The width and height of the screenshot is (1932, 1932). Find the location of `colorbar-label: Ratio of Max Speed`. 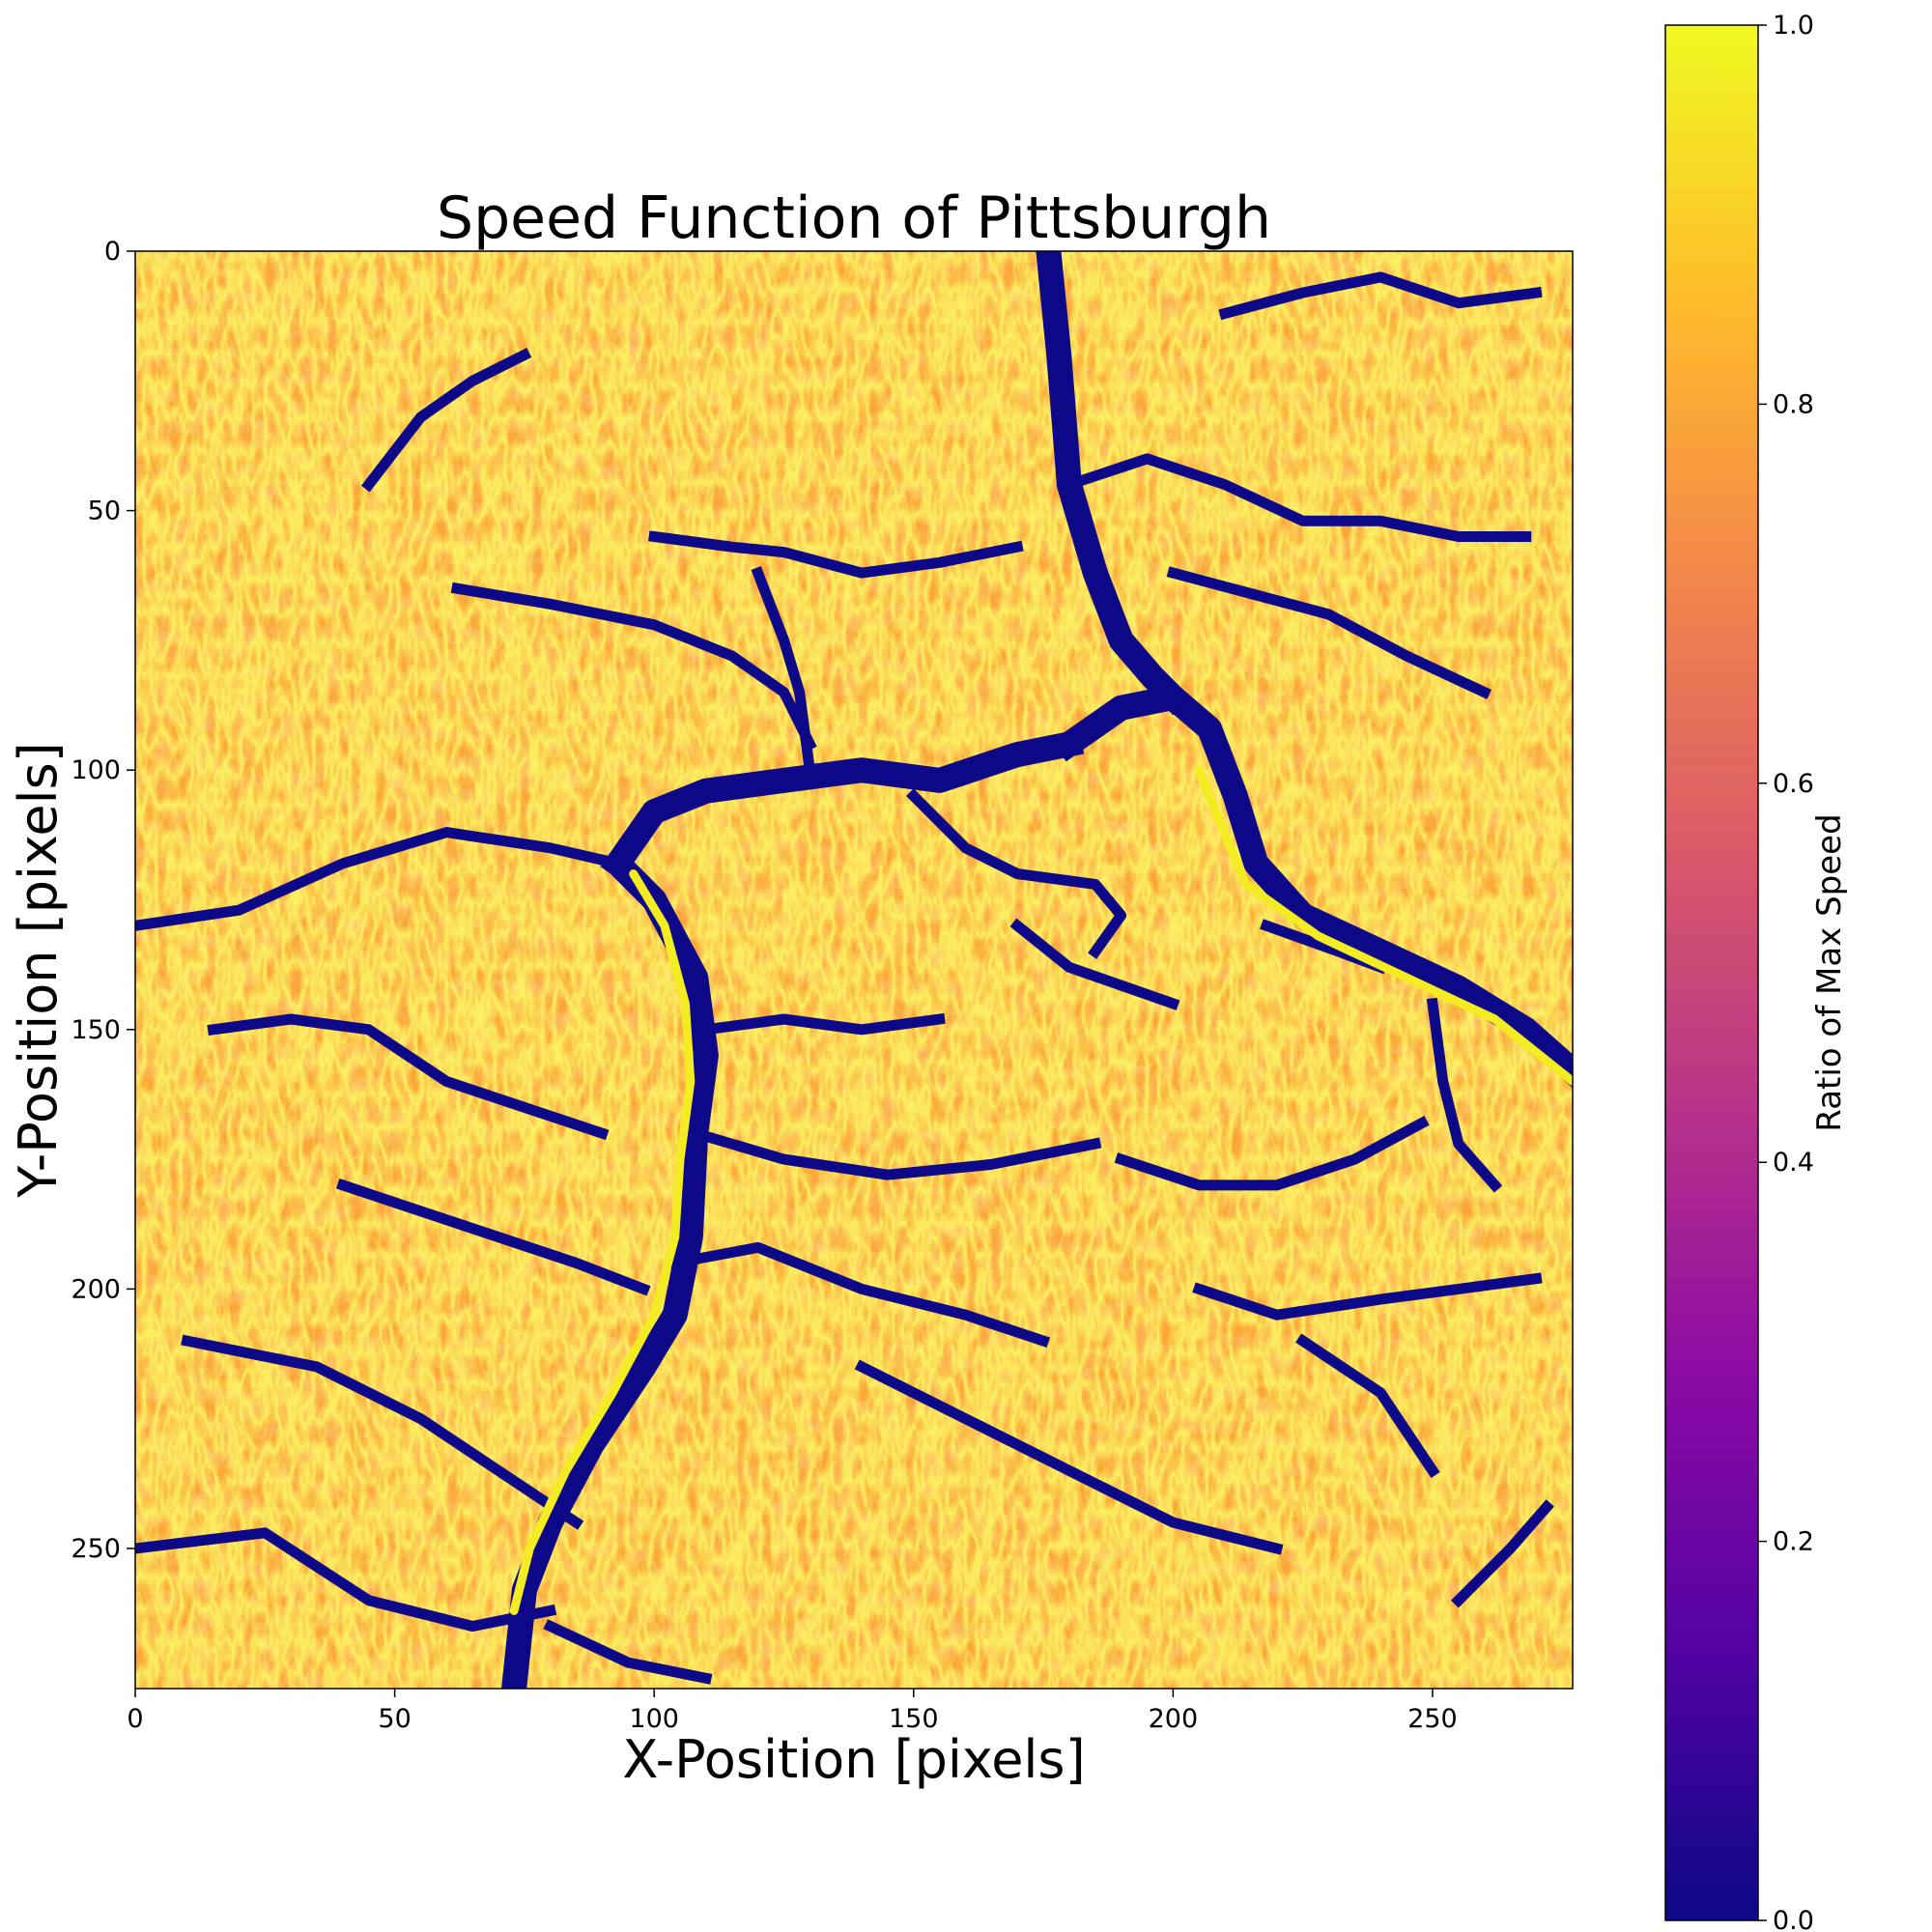

colorbar-label: Ratio of Max Speed is located at coordinates (1829, 972).